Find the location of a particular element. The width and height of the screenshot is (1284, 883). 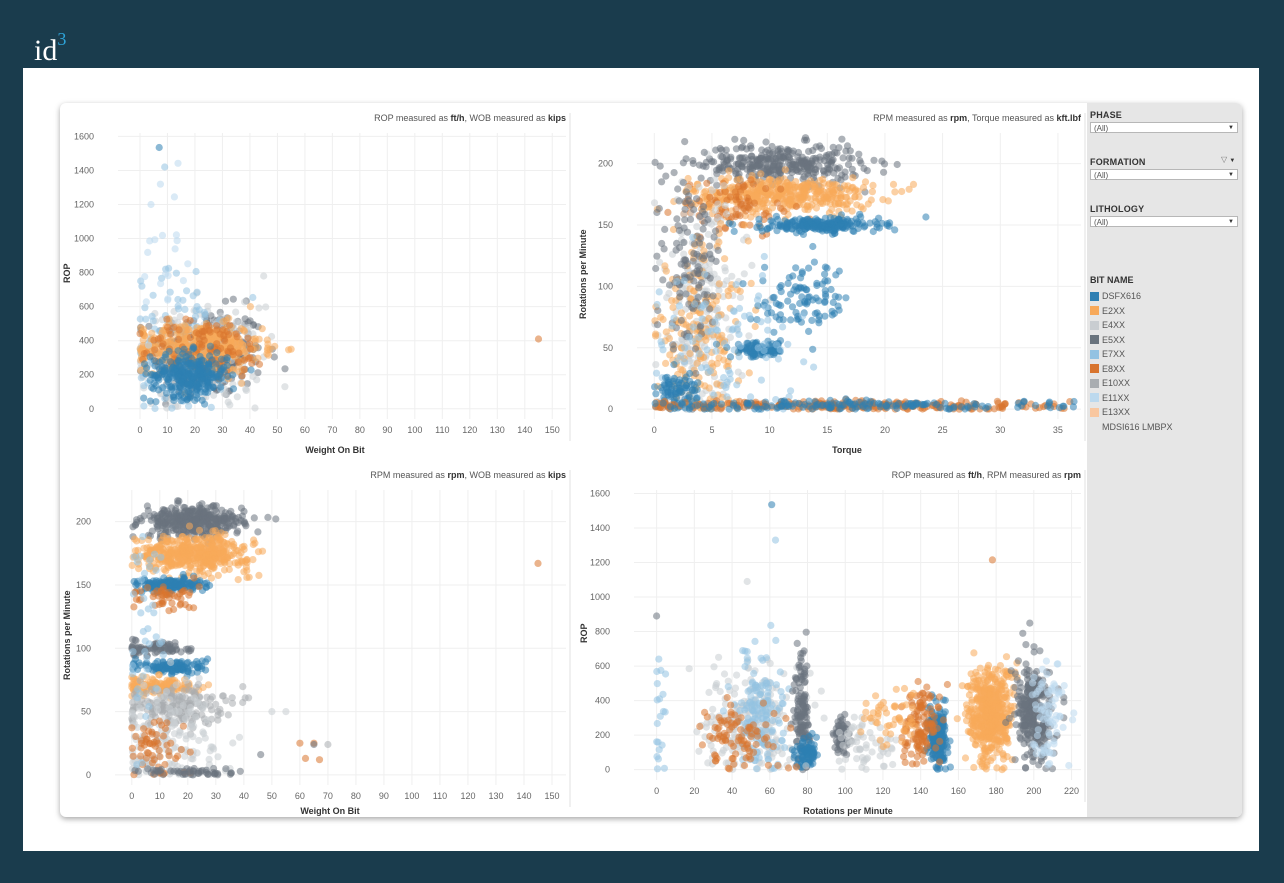

y-tick-label: 0 is located at coordinates (88, 775).